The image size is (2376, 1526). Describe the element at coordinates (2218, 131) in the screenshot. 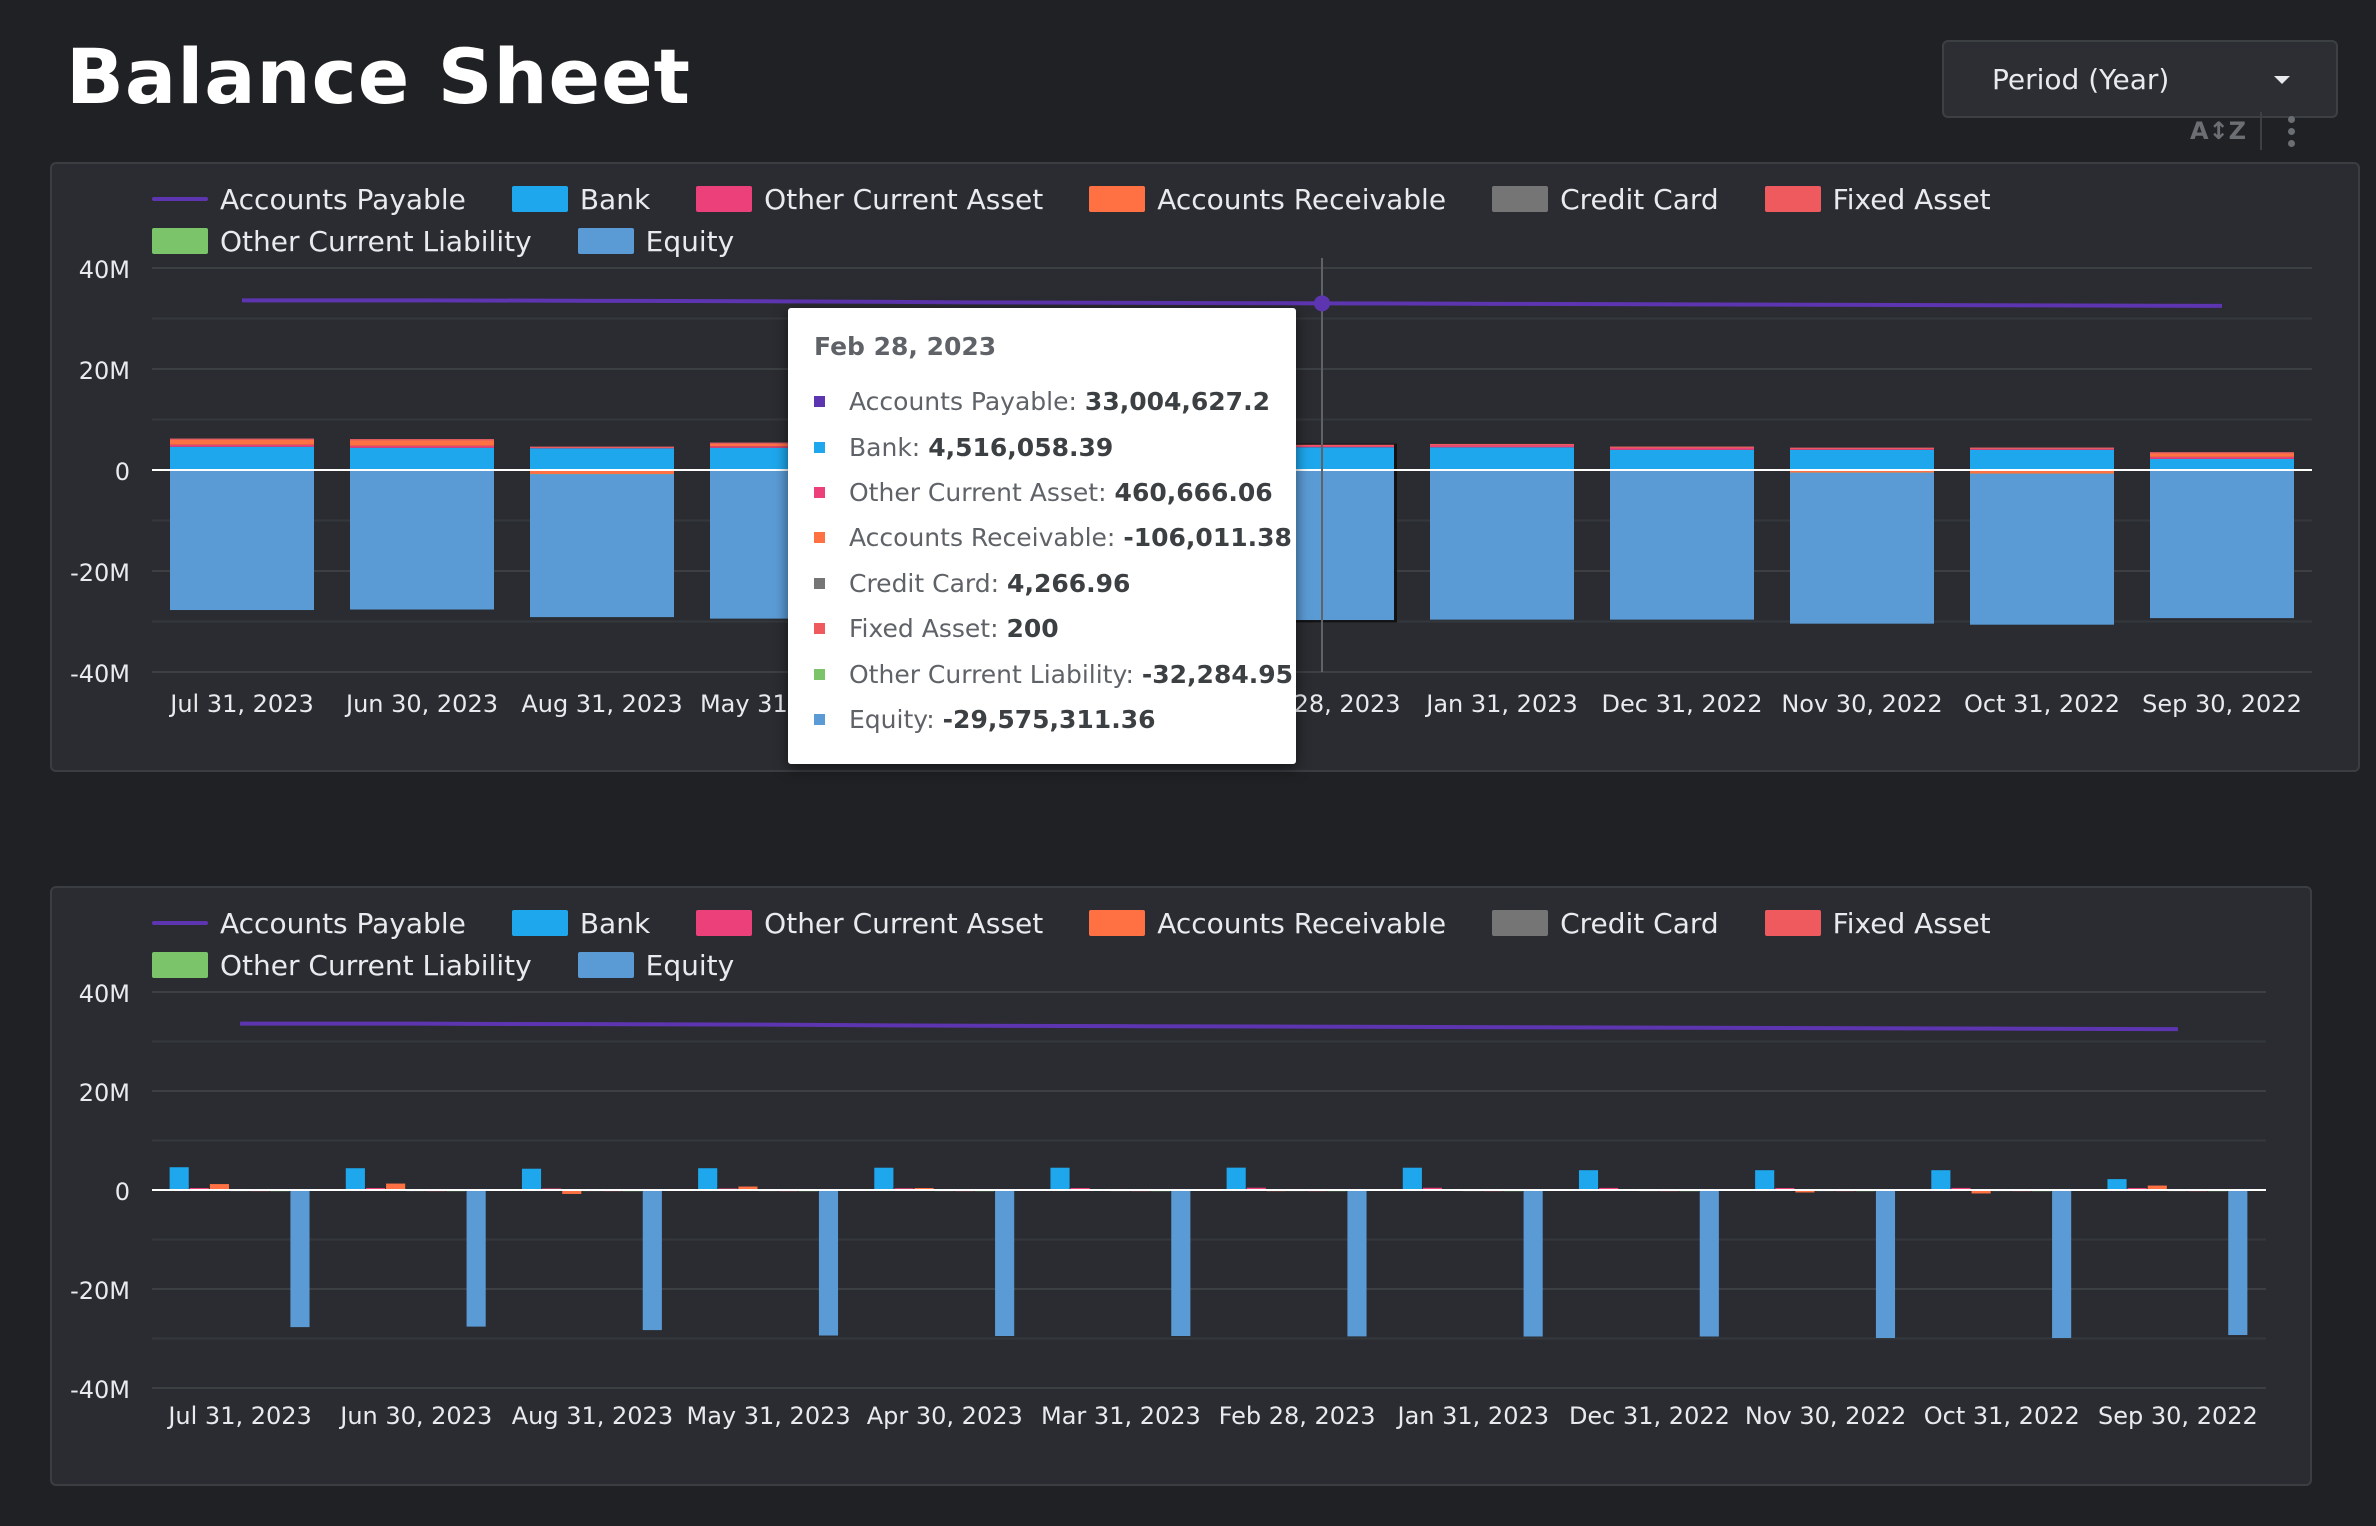

I see `sort-az-icon: A↕Z` at that location.